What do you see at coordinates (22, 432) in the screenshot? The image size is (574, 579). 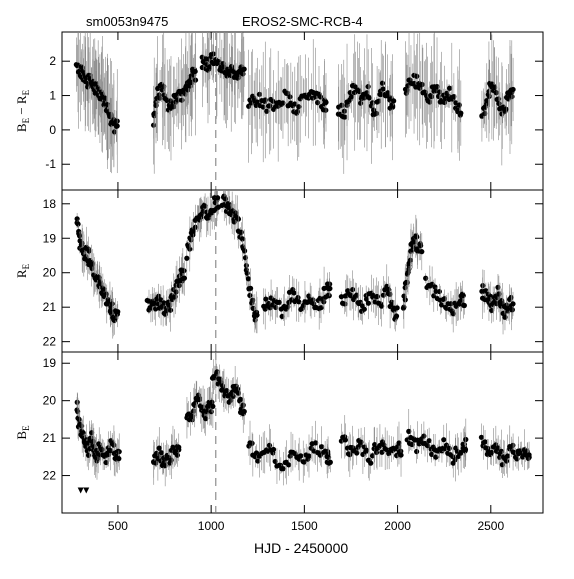 I see `panel-3-ylabel: BE` at bounding box center [22, 432].